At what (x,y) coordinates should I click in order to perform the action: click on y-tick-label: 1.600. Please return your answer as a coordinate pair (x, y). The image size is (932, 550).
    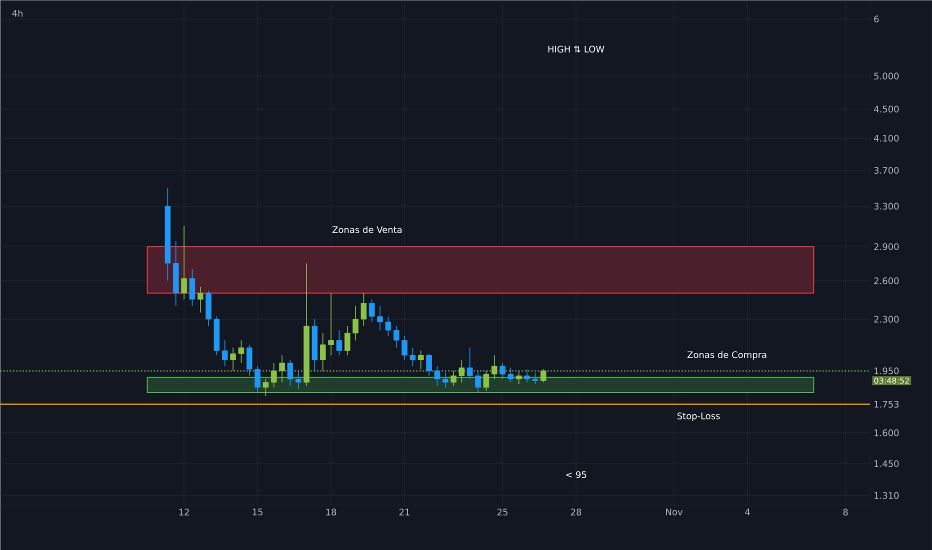
    Looking at the image, I should click on (886, 432).